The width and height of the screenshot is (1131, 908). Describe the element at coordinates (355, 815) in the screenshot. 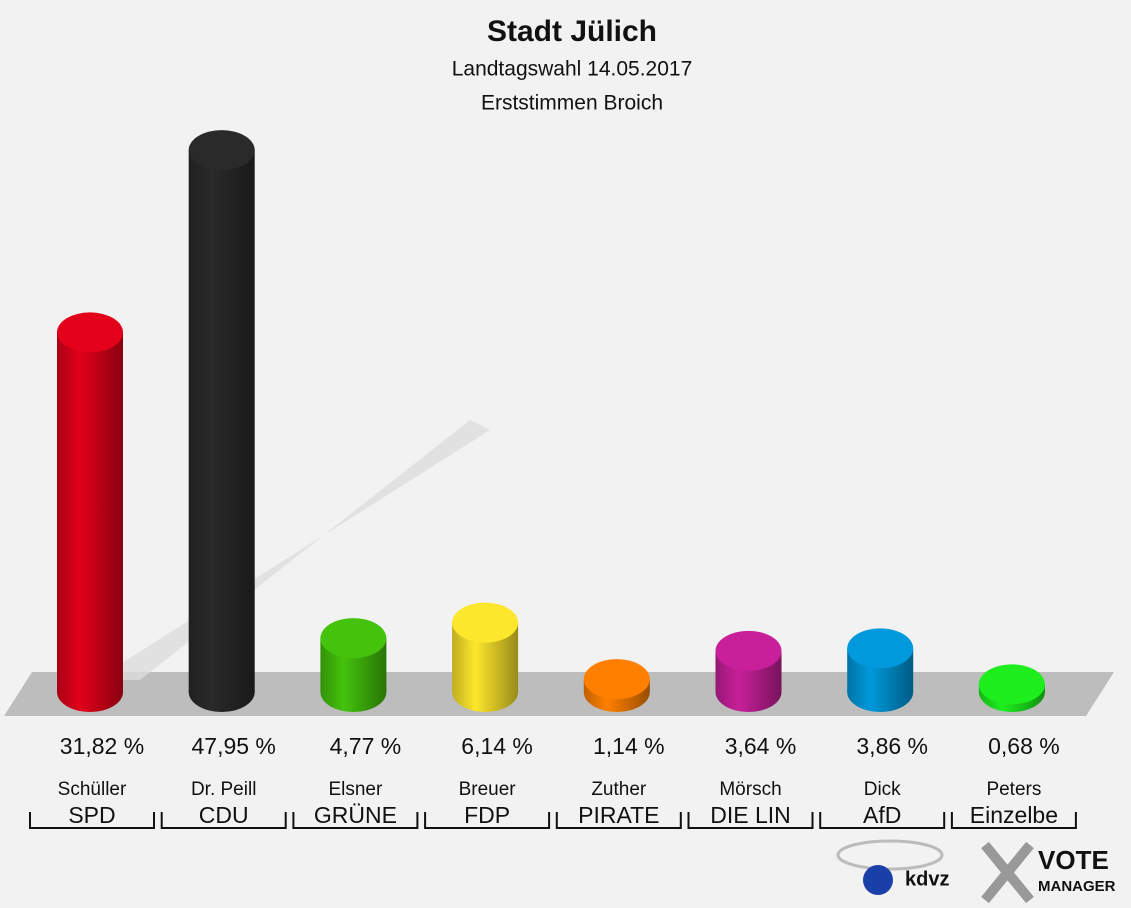

I see `party-label: GRÜNE` at that location.